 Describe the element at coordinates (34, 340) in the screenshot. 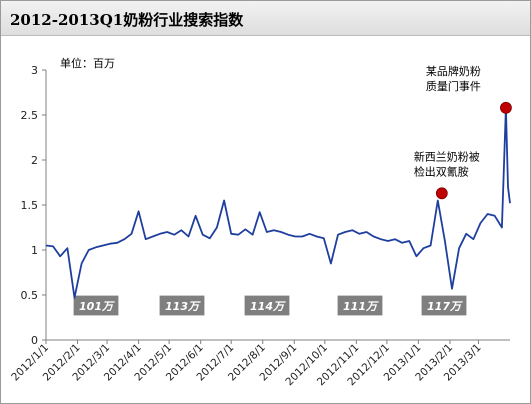

I see `y-tick-label: 0` at that location.